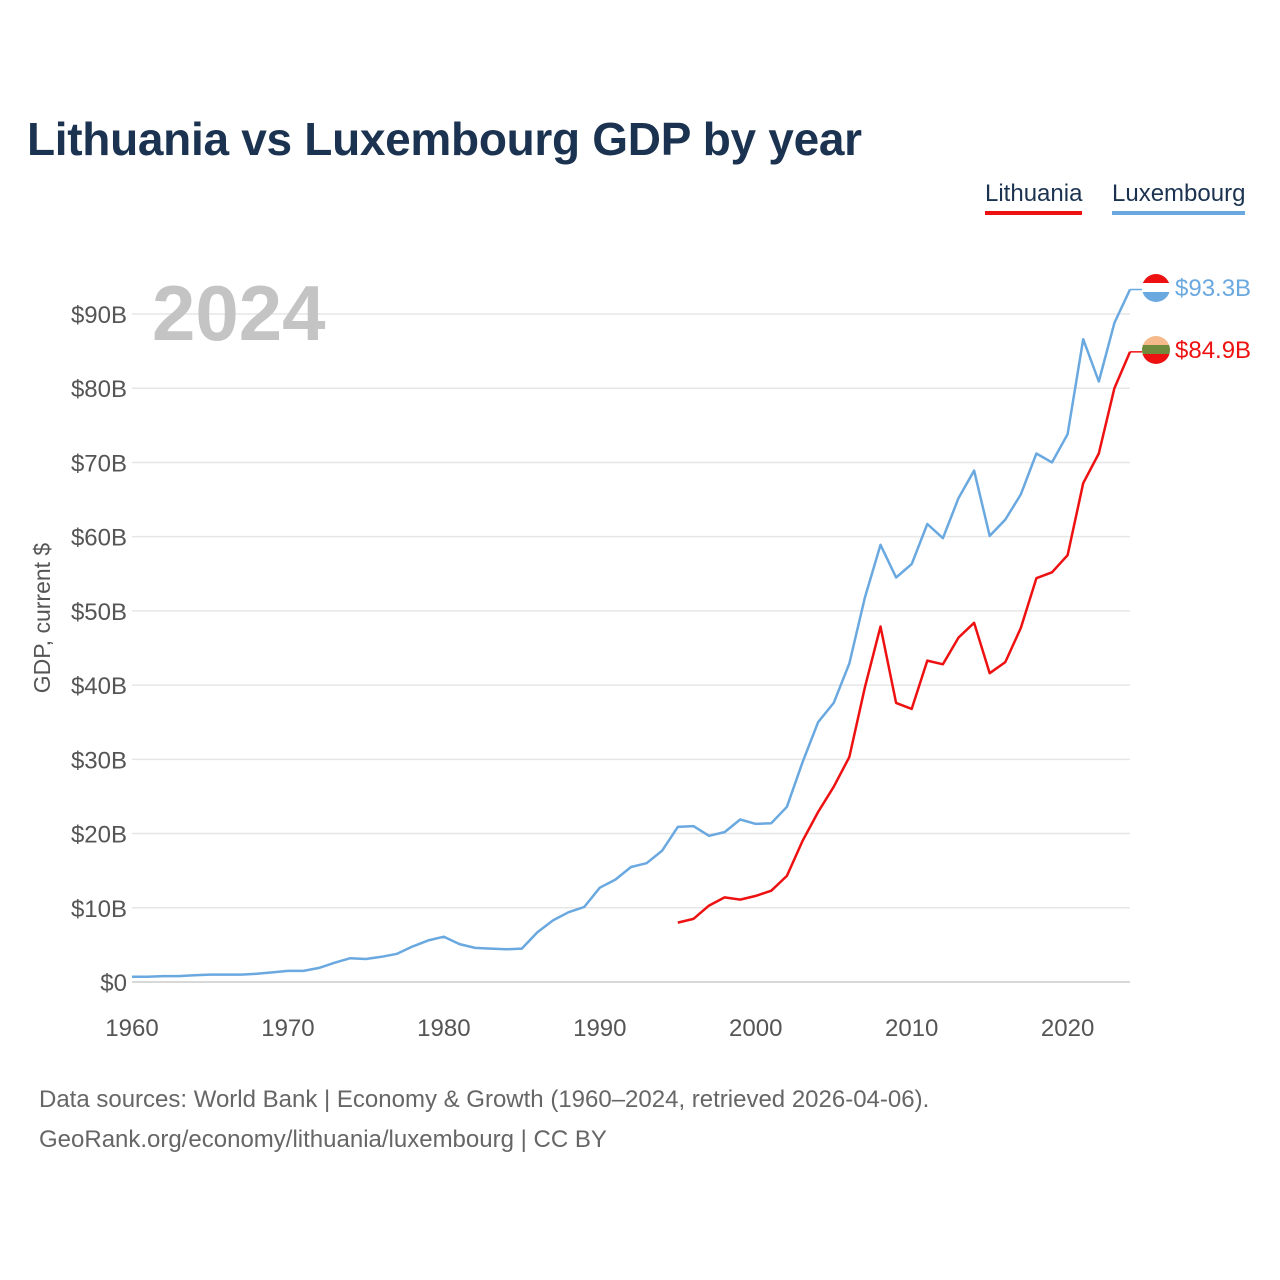  What do you see at coordinates (1179, 197) in the screenshot?
I see `legend-item-luxembourg: Luxembourg` at bounding box center [1179, 197].